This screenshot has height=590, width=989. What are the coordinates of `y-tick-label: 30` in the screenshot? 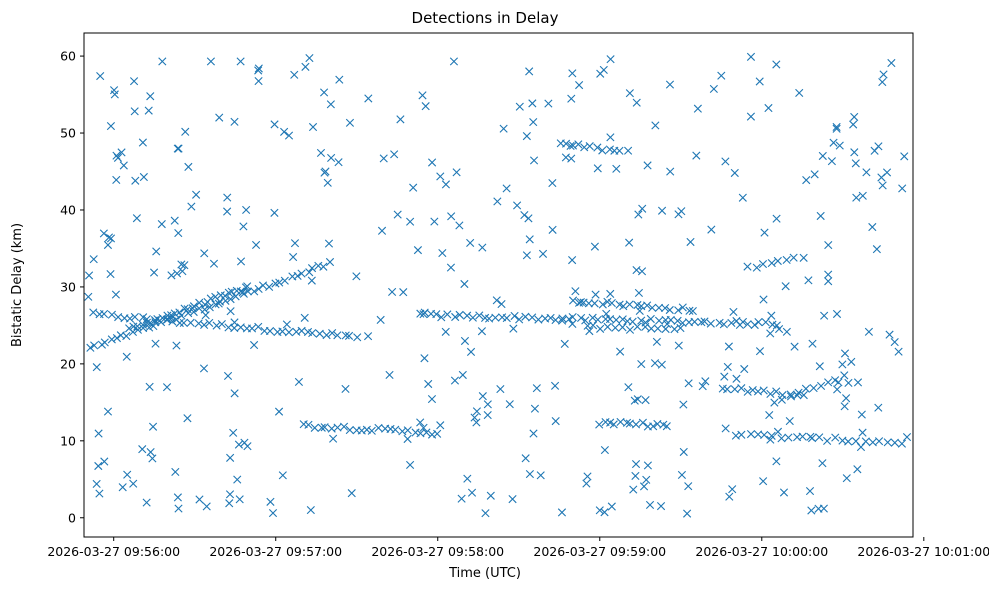 It's located at (68, 286).